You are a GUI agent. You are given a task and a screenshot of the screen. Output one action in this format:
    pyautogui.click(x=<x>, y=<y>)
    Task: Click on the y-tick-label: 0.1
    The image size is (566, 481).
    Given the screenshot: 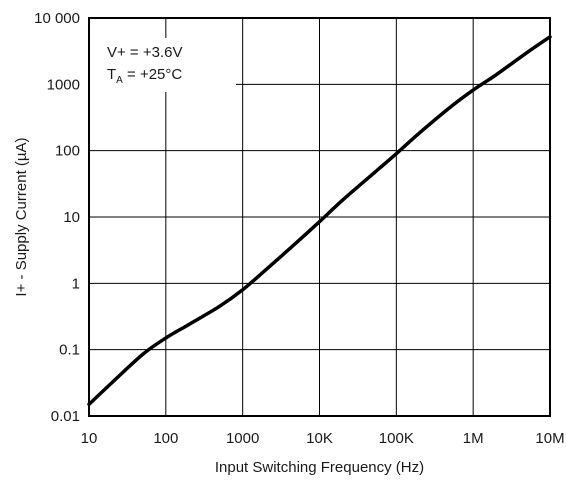 What is the action you would take?
    pyautogui.click(x=69, y=350)
    